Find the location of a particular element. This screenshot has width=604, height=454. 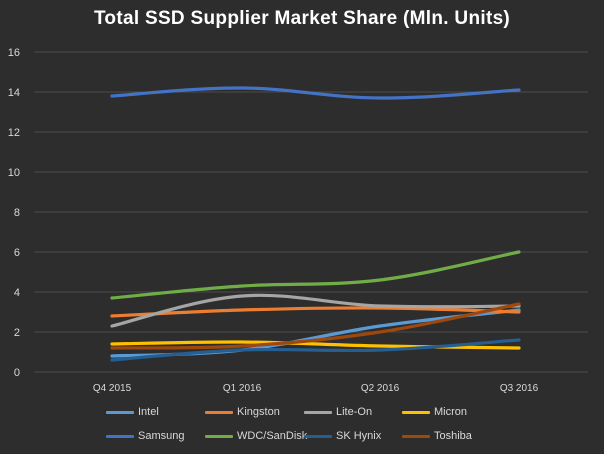

legend-item-sk-hynix: SK Hynix is located at coordinates (342, 436).